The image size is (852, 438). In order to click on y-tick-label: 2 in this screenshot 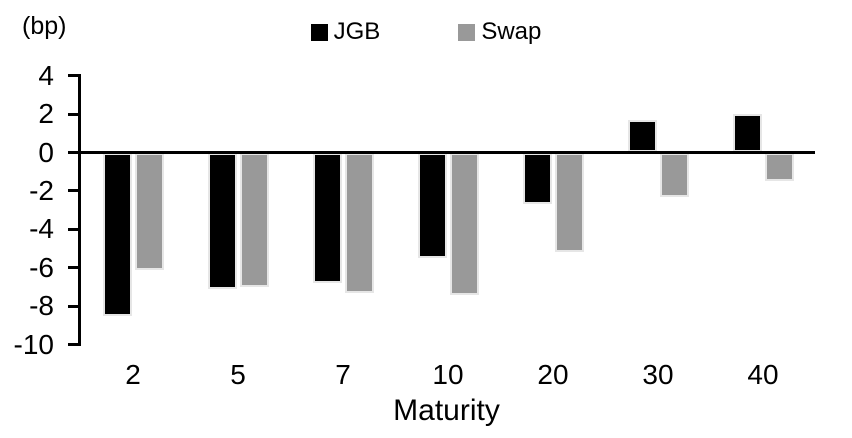, I will do `click(46, 114)`.